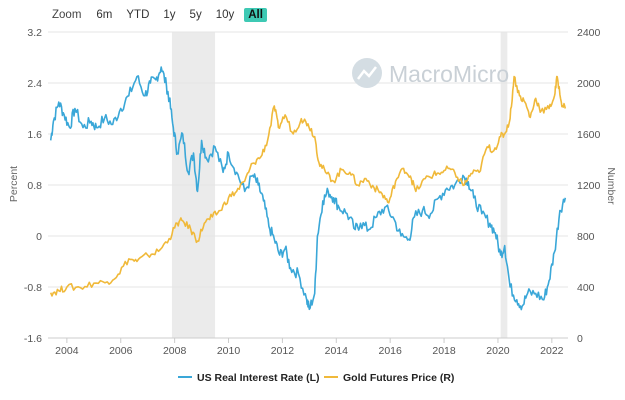  I want to click on zoom-6m-button: 6m, so click(104, 15).